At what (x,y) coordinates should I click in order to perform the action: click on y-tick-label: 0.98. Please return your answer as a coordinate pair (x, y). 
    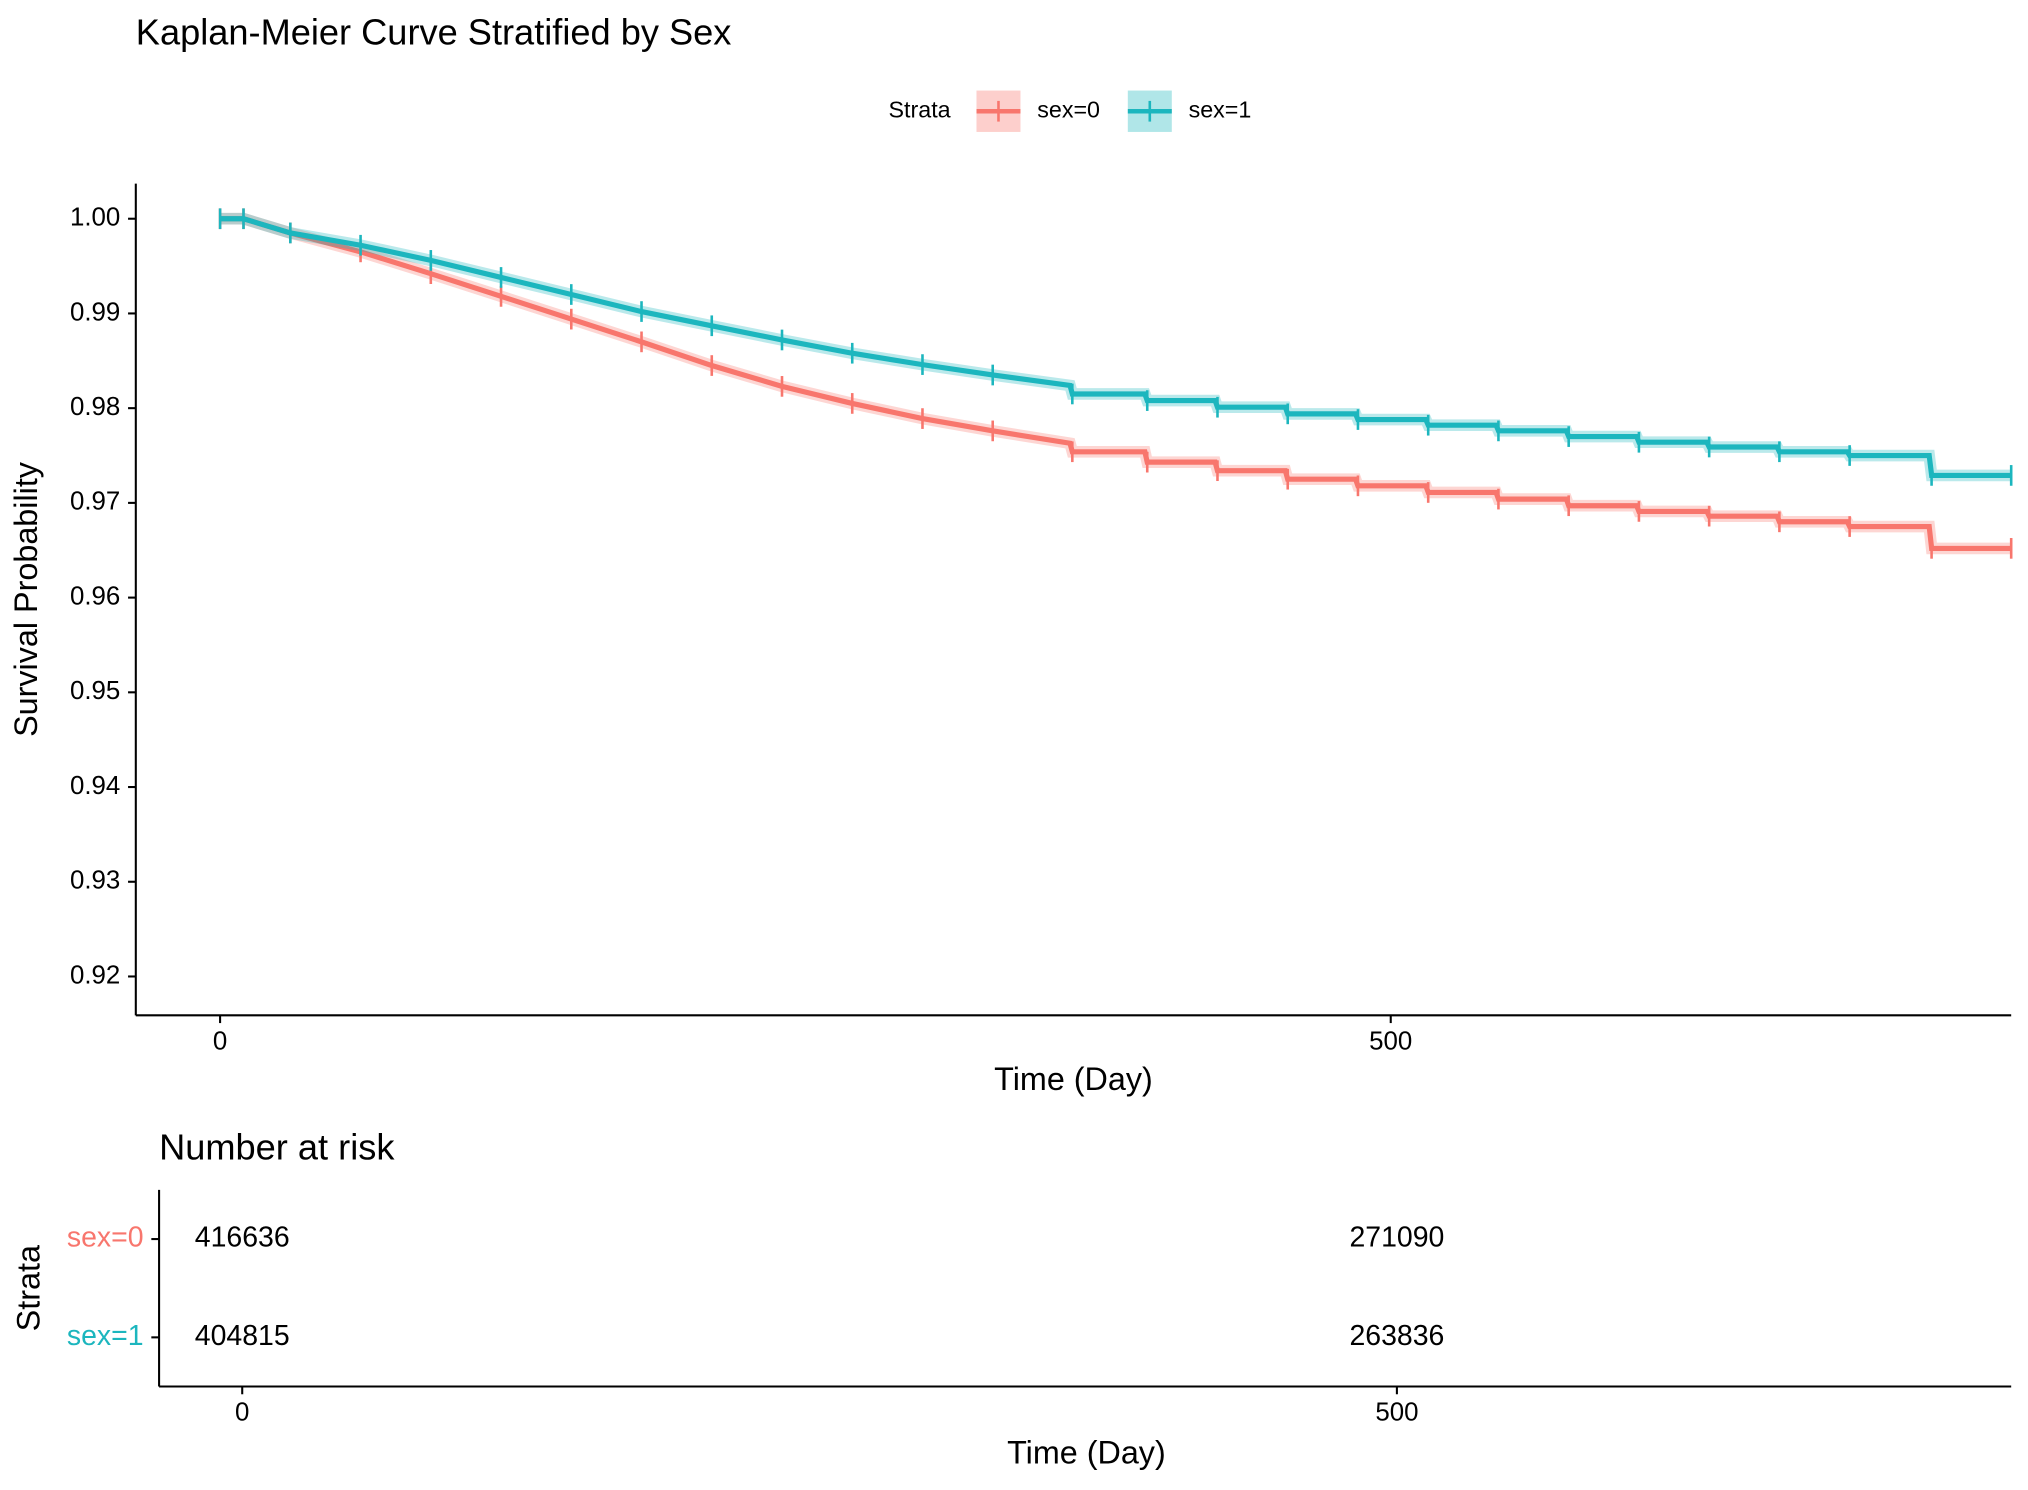
    Looking at the image, I should click on (95, 407).